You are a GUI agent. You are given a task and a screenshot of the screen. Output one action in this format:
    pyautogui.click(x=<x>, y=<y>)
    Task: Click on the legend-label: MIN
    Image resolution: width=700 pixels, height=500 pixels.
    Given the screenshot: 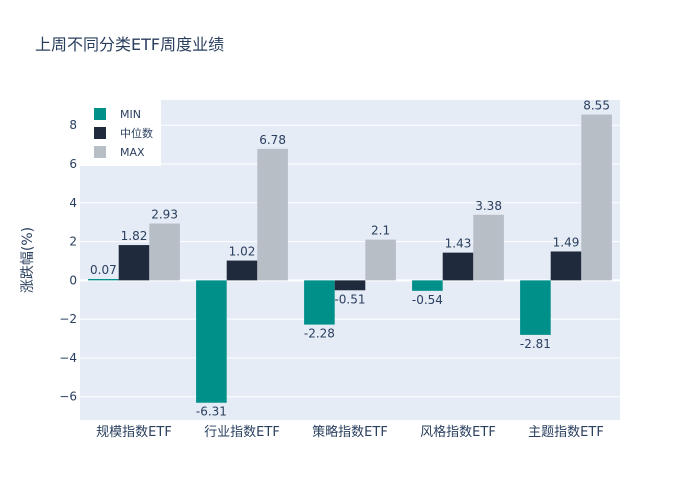 What is the action you would take?
    pyautogui.click(x=130, y=114)
    